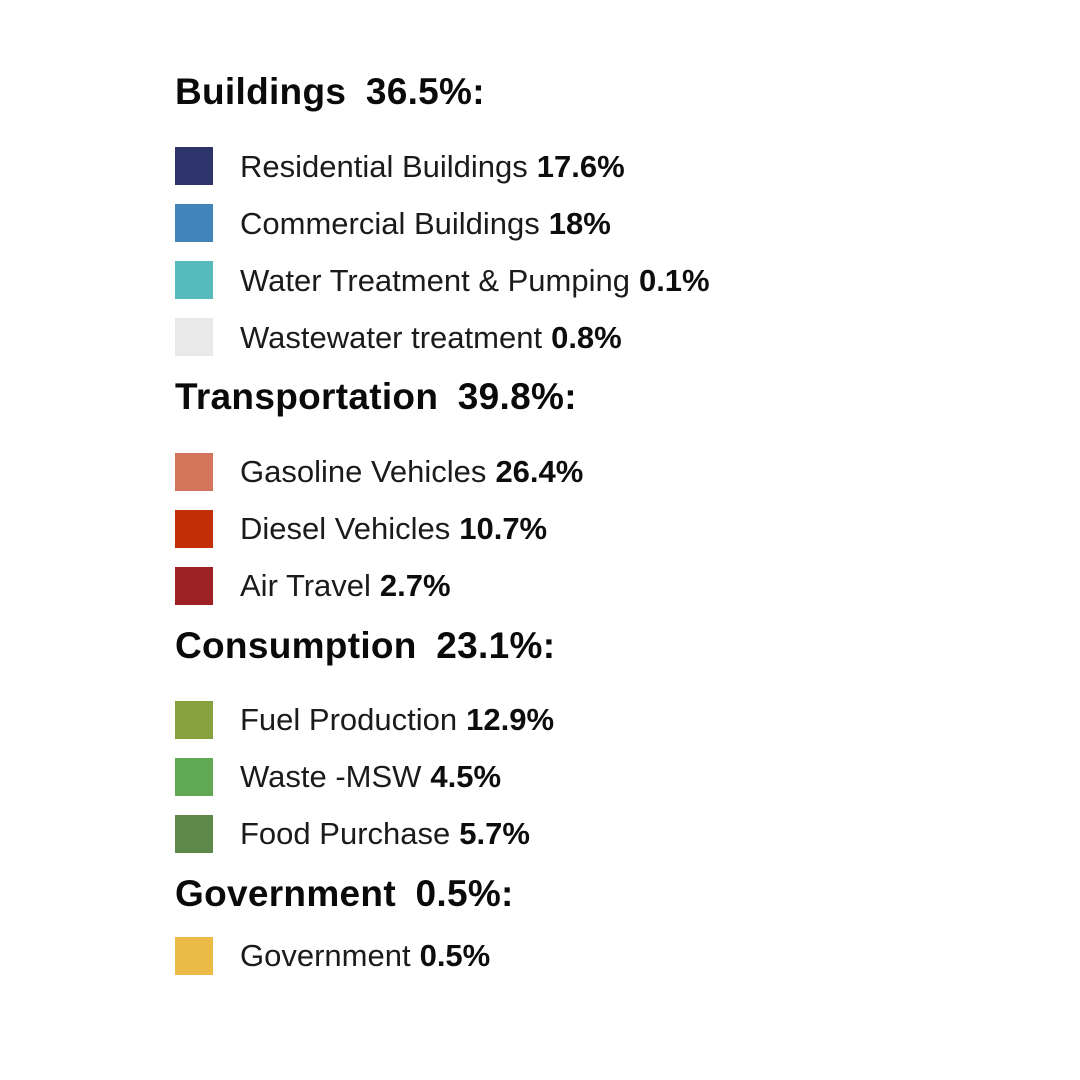 This screenshot has height=1080, width=1080. I want to click on legend-item-text: Wastewater treatment 0.8%, so click(431, 338).